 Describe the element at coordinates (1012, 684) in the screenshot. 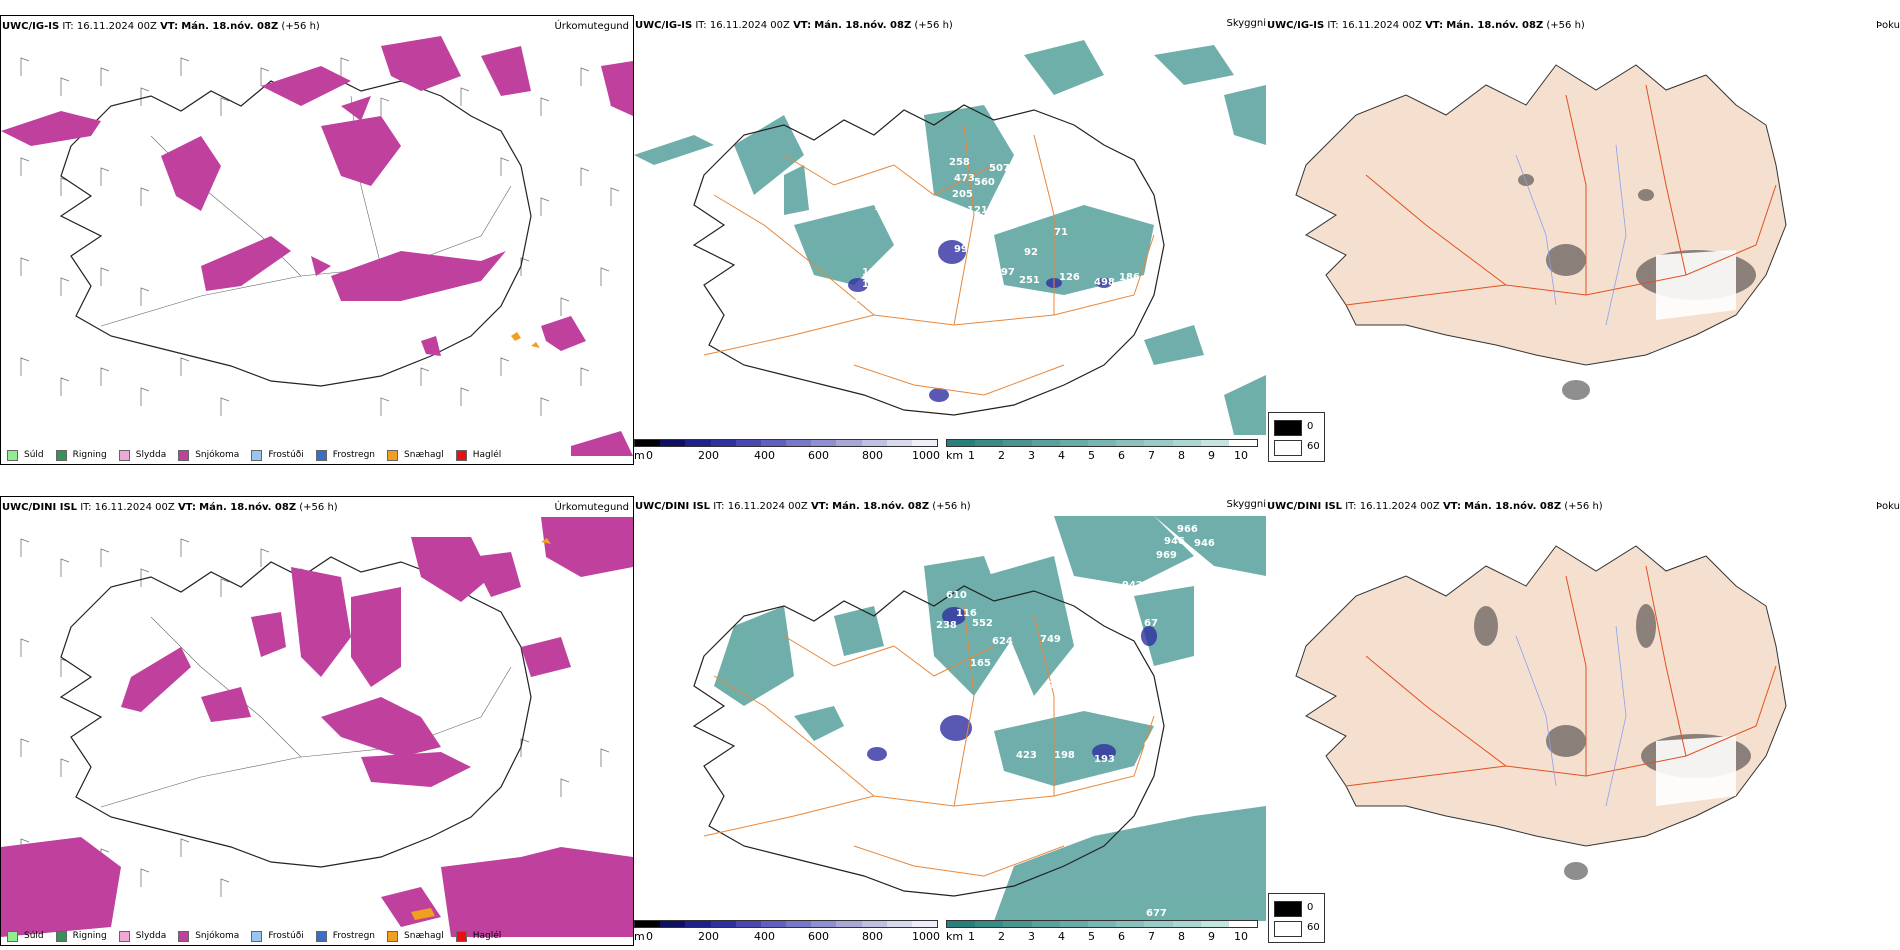

I see `cloud-base-blobs` at that location.